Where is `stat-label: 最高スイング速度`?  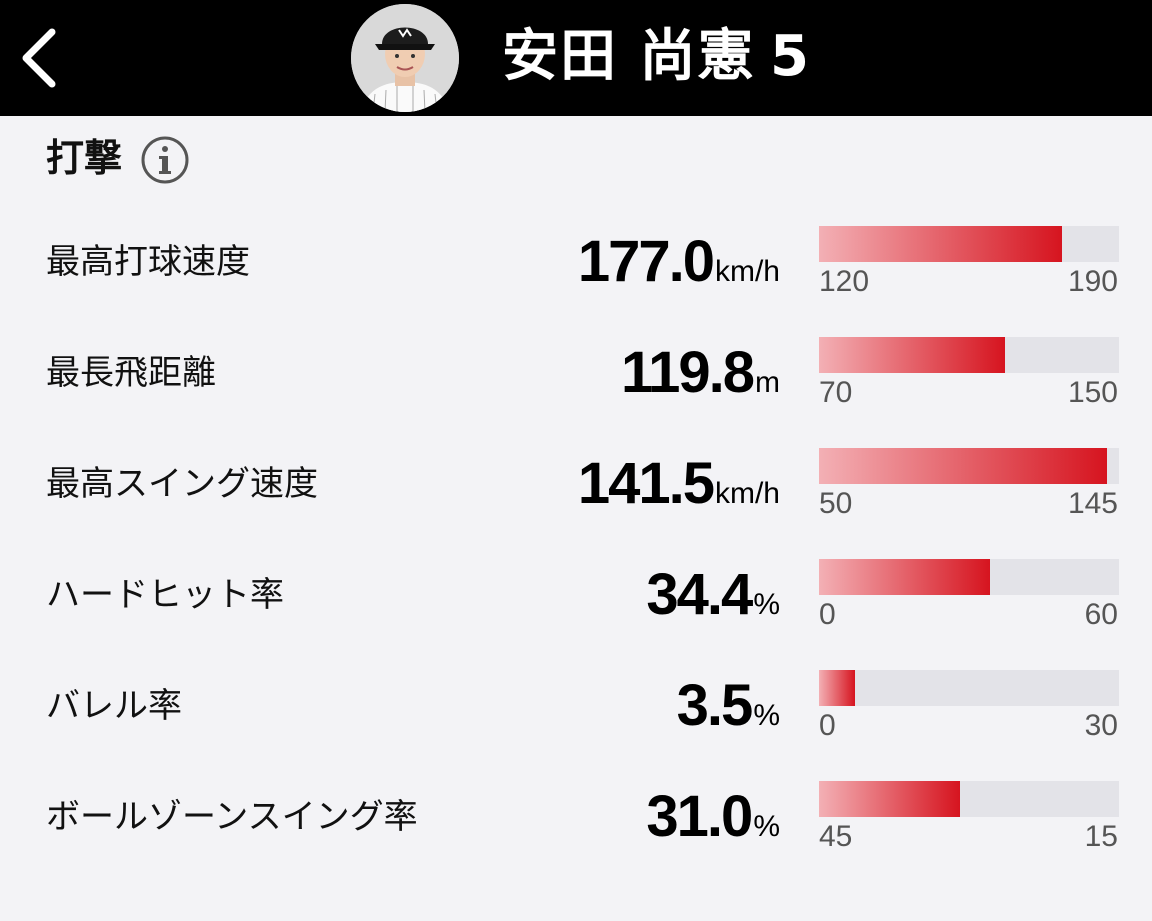
stat-label: 最高スイング速度 is located at coordinates (182, 484).